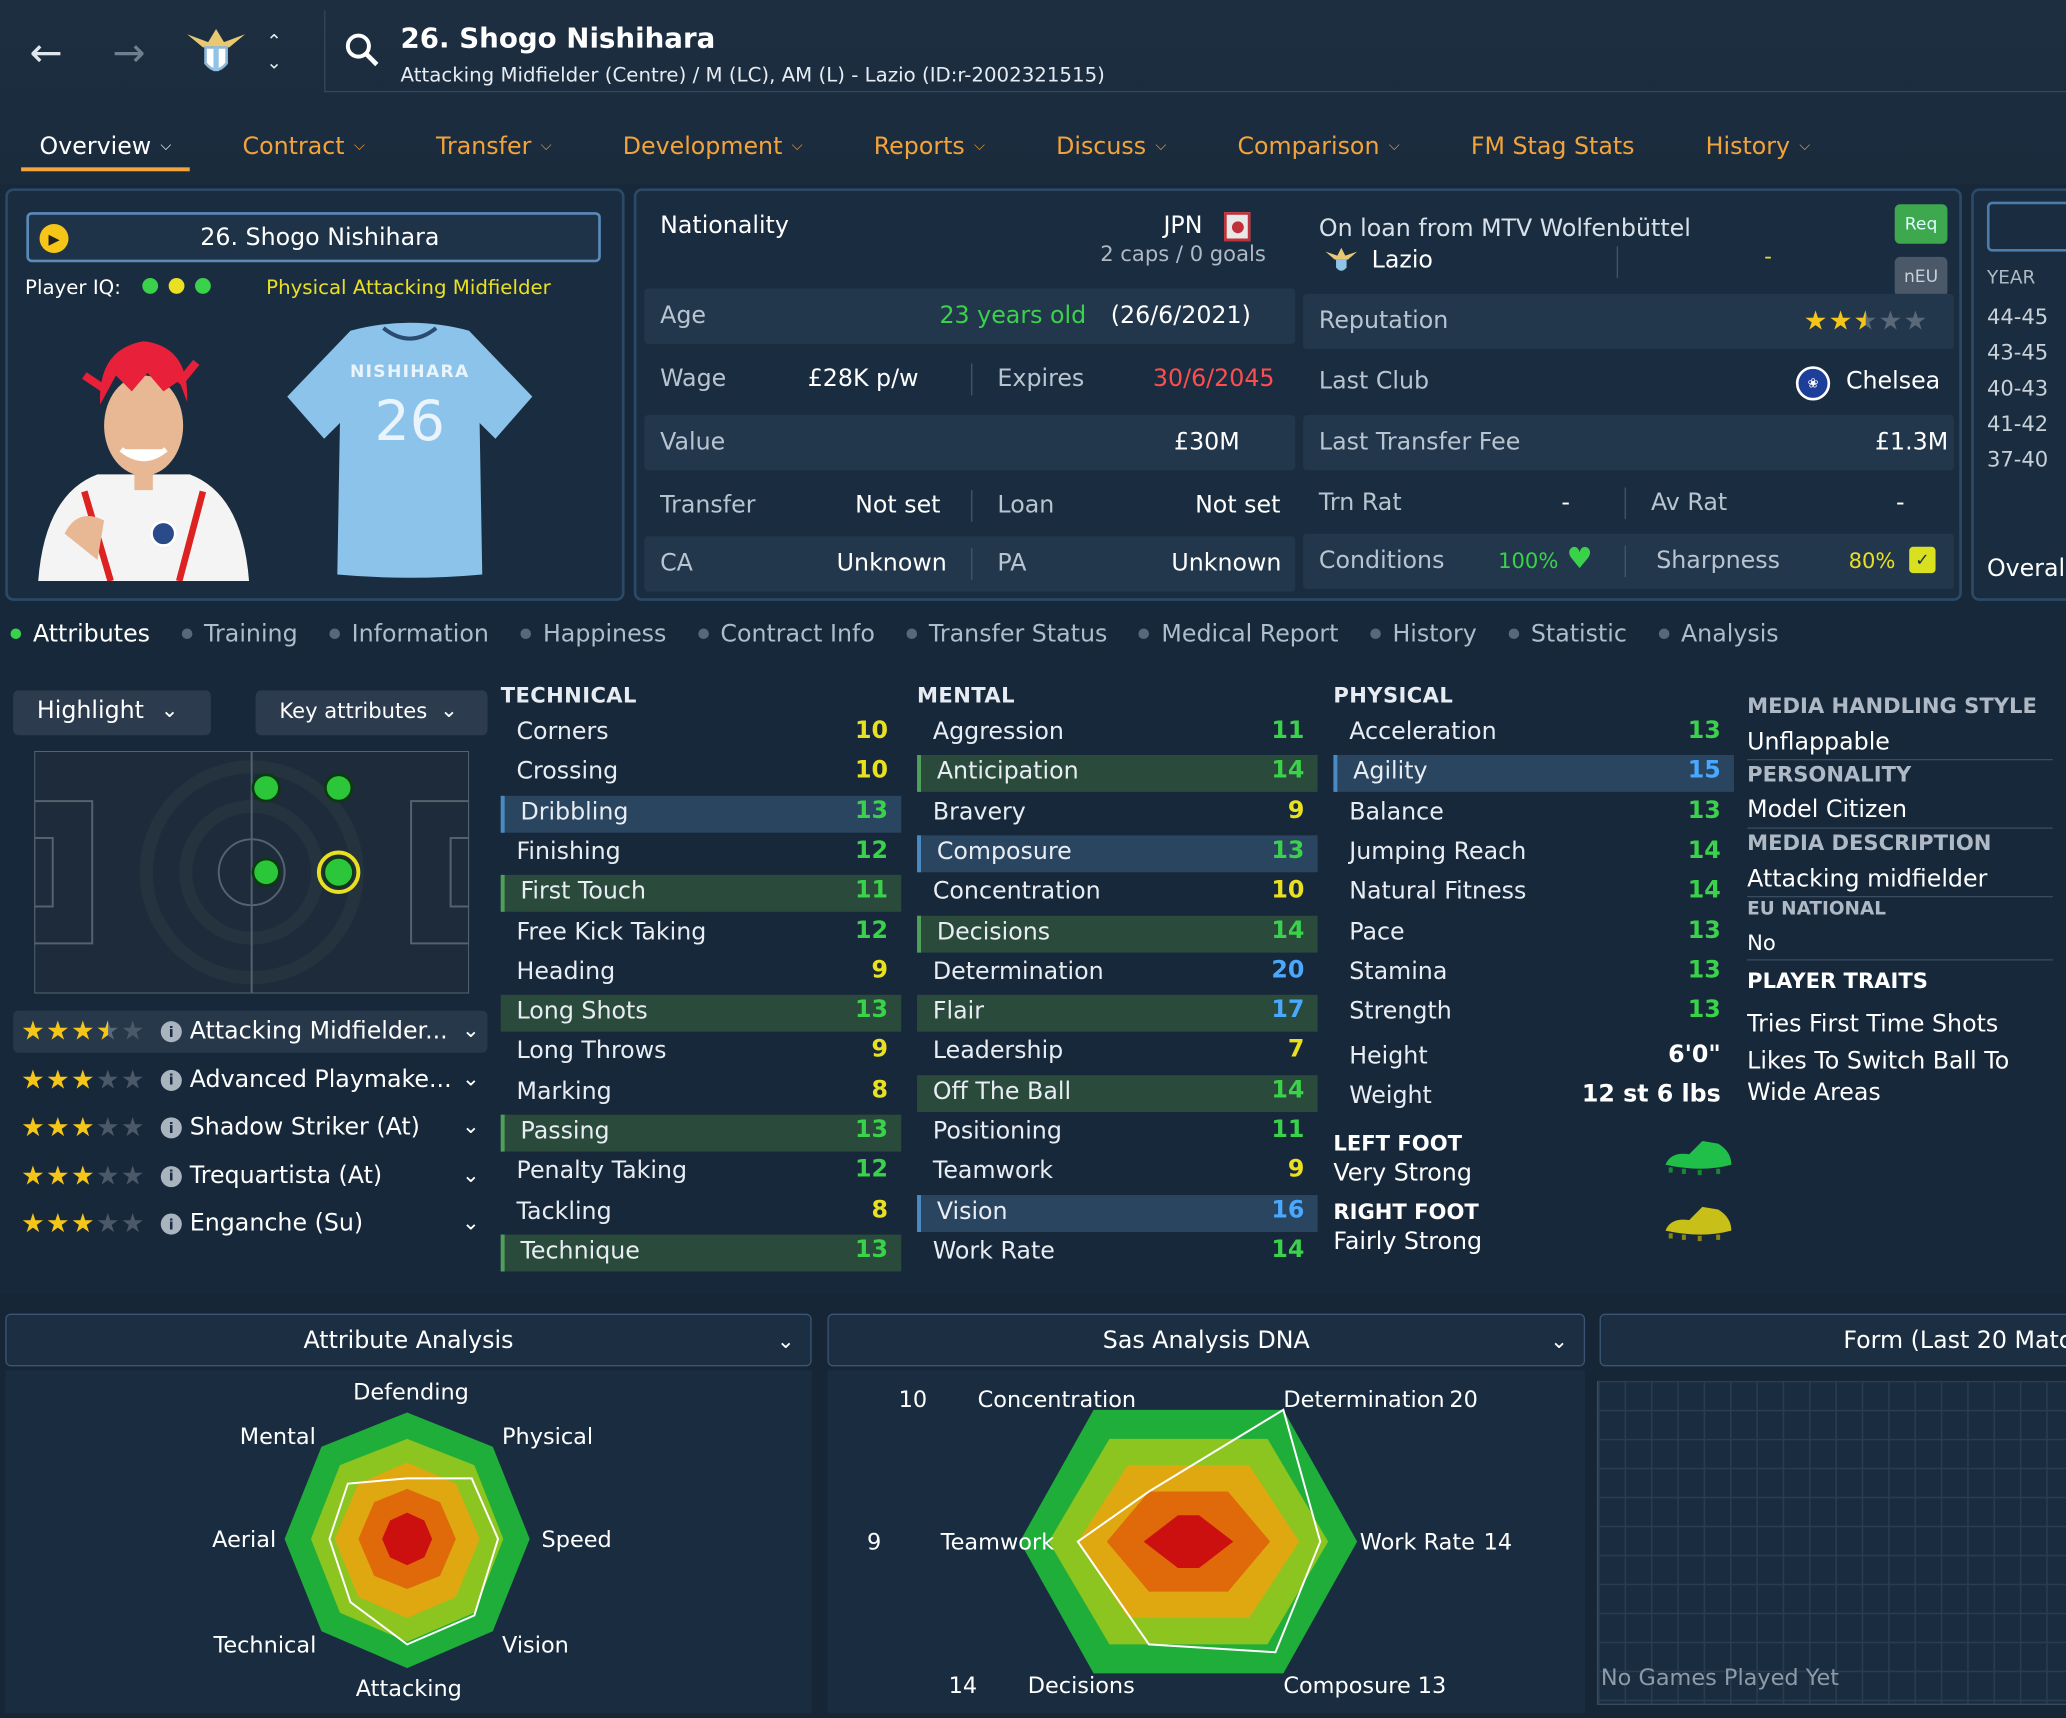 This screenshot has height=1718, width=2066. What do you see at coordinates (2026, 226) in the screenshot?
I see `history-dropdown` at bounding box center [2026, 226].